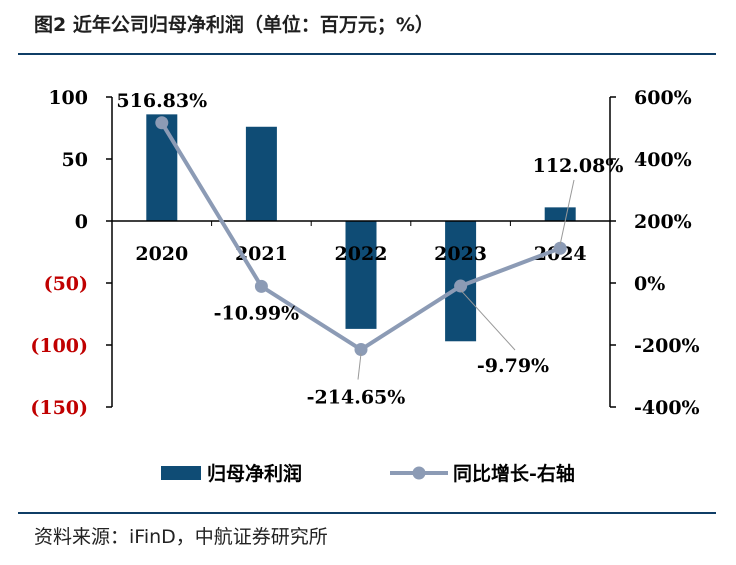  Describe the element at coordinates (514, 473) in the screenshot. I see `legend-line-label: 同比增长-右轴` at that location.